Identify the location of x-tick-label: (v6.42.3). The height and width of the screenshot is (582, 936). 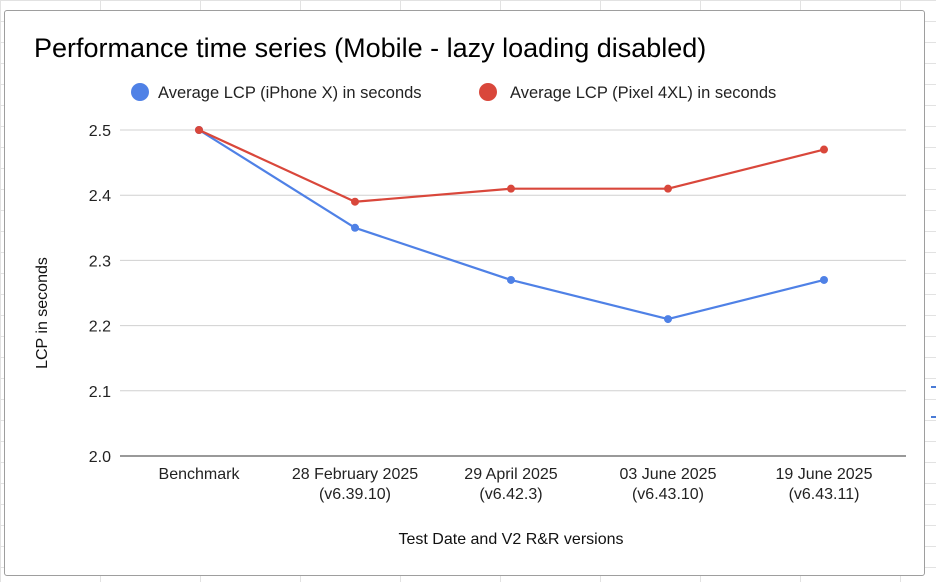
(510, 494).